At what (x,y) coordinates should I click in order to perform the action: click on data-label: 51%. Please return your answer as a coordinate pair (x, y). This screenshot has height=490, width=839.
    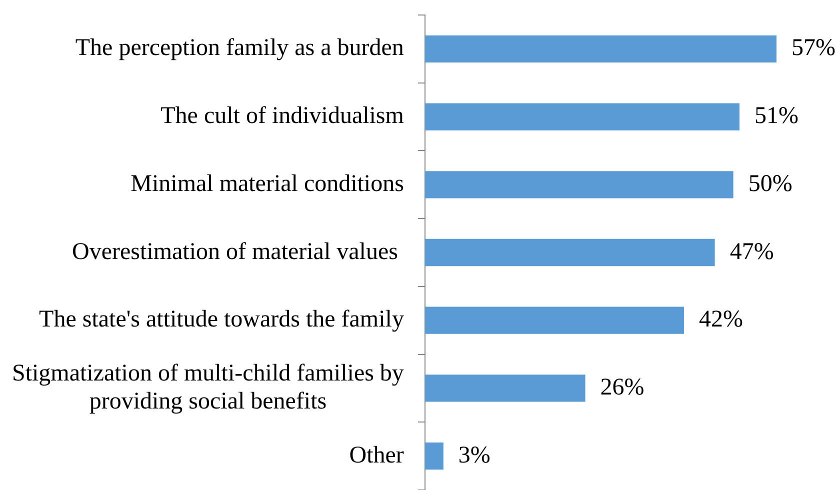
    Looking at the image, I should click on (776, 116).